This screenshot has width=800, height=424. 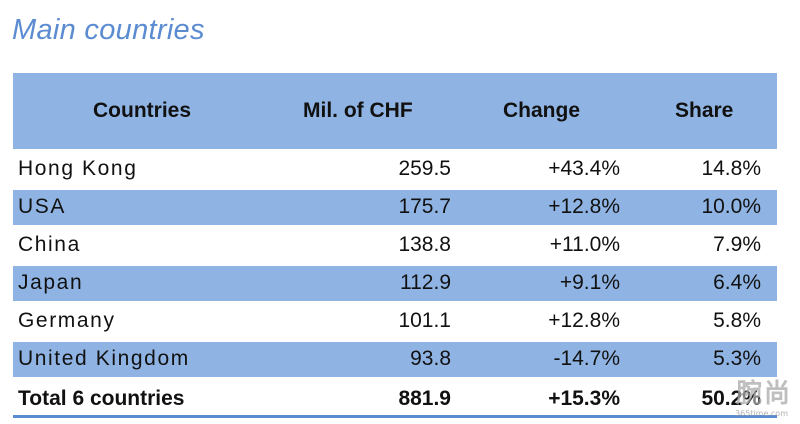 I want to click on cell-country: USA, so click(x=42, y=206).